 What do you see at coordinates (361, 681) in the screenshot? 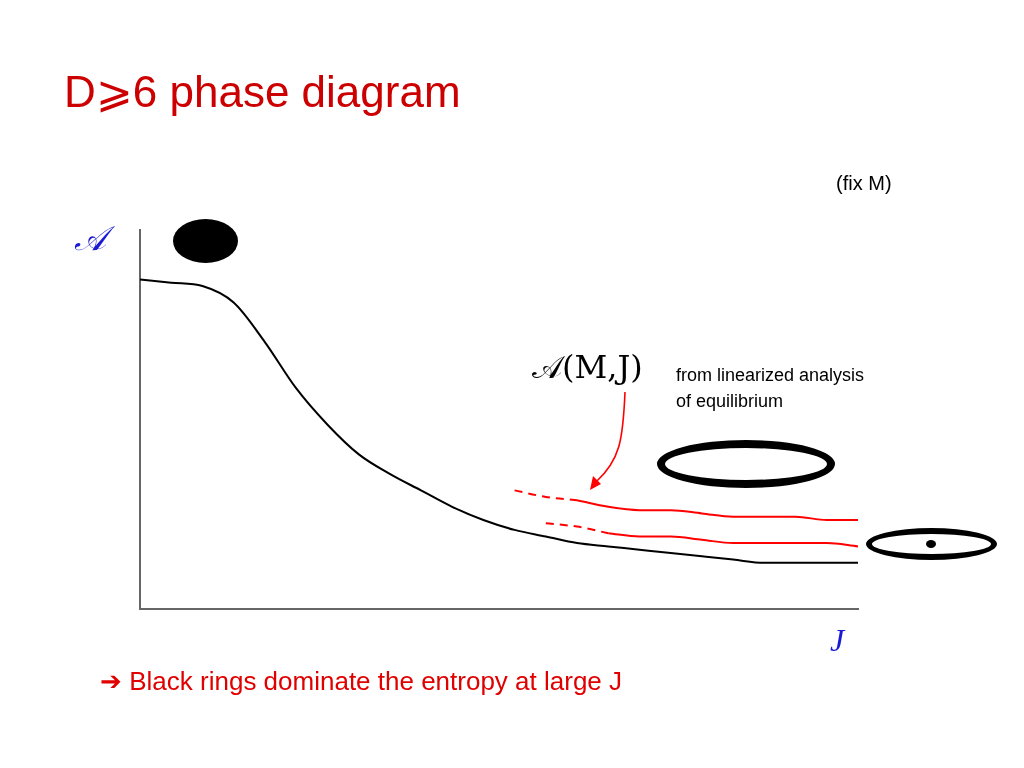
I see `text: ➔ Black rings dominate the entropy at large J` at bounding box center [361, 681].